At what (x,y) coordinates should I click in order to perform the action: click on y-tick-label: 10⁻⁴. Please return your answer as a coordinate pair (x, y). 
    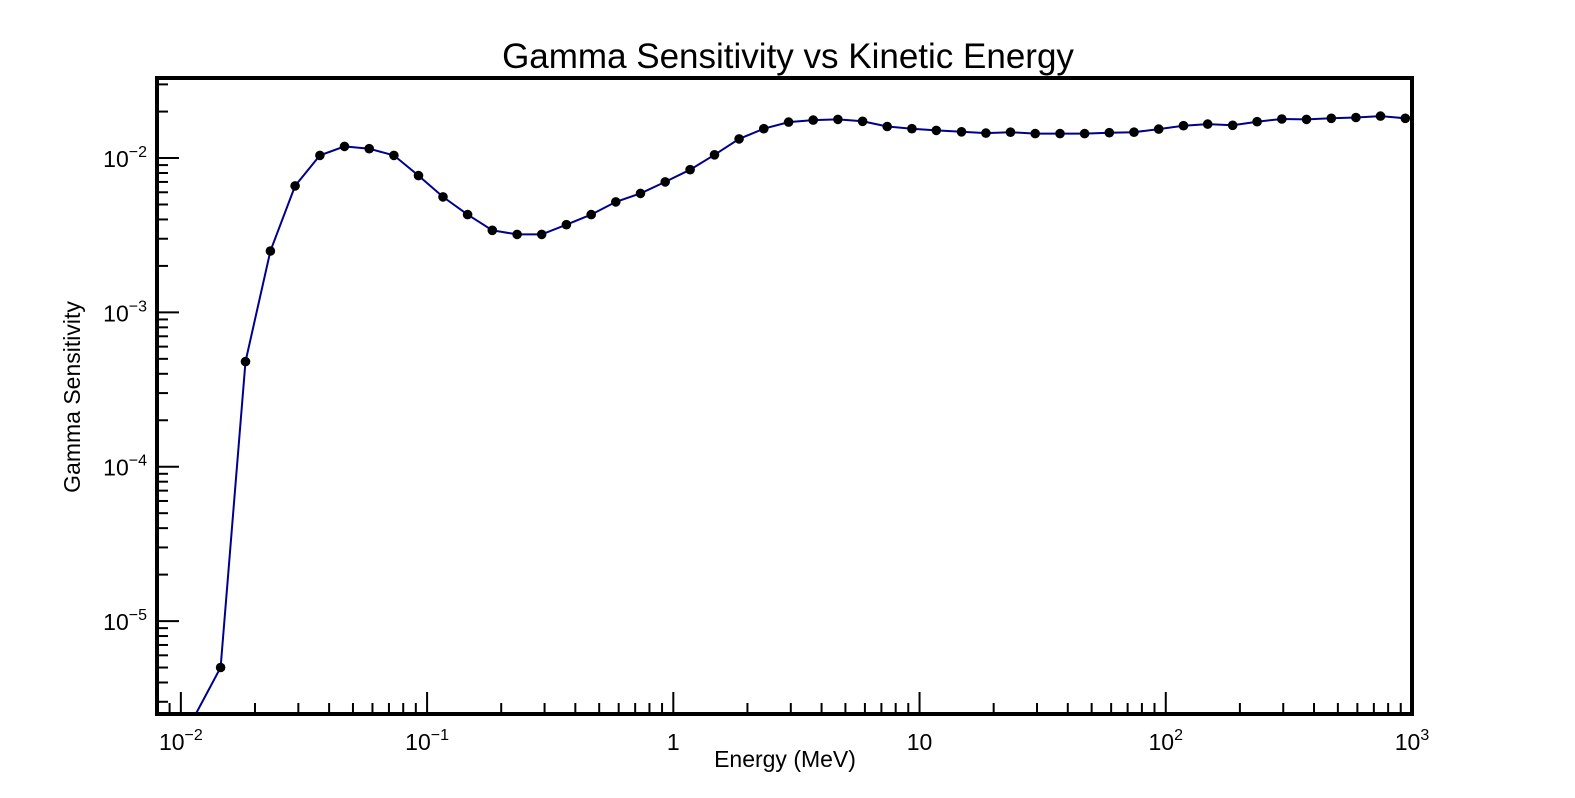
    Looking at the image, I should click on (125, 467).